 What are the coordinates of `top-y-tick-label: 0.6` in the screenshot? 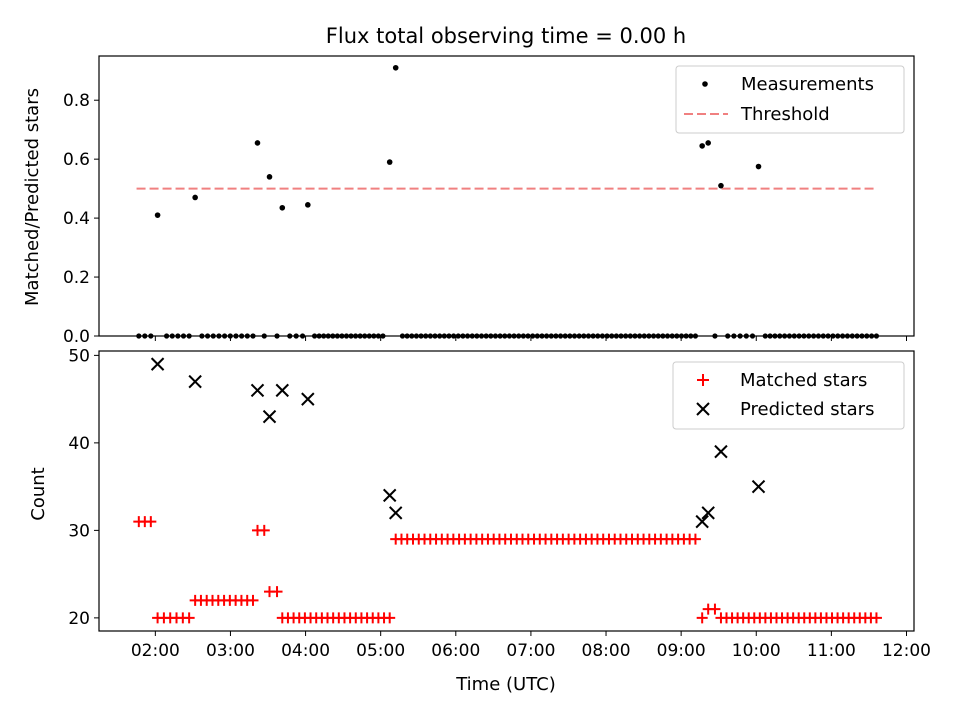 It's located at (76, 160).